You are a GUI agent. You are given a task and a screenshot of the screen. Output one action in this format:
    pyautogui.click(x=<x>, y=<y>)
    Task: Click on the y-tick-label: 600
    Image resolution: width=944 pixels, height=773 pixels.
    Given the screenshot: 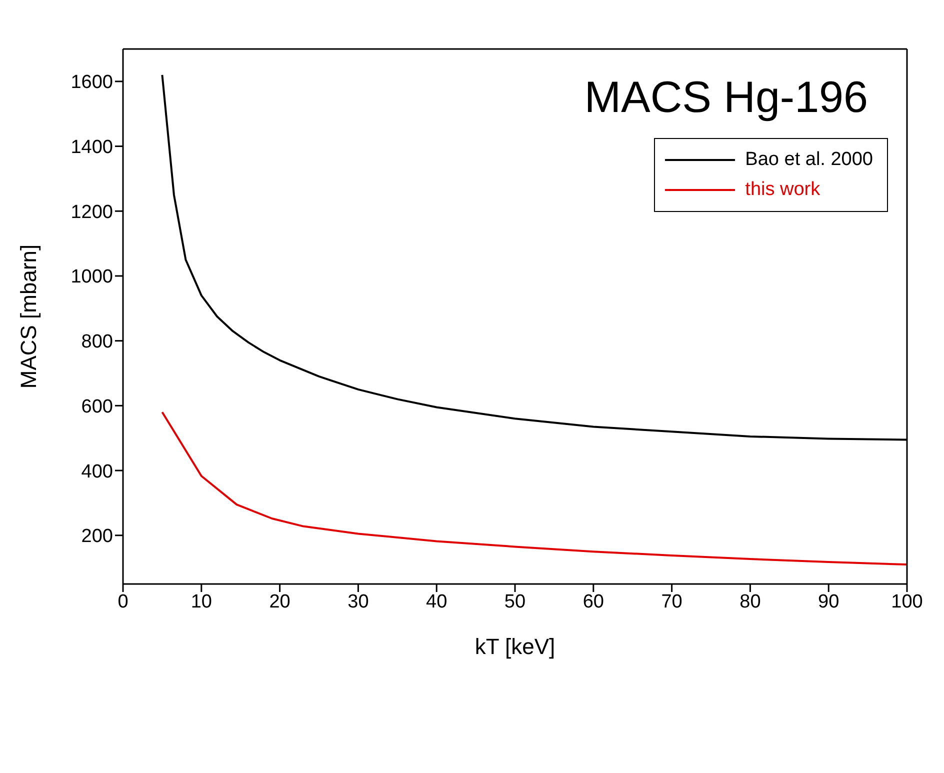 What is the action you would take?
    pyautogui.click(x=97, y=407)
    